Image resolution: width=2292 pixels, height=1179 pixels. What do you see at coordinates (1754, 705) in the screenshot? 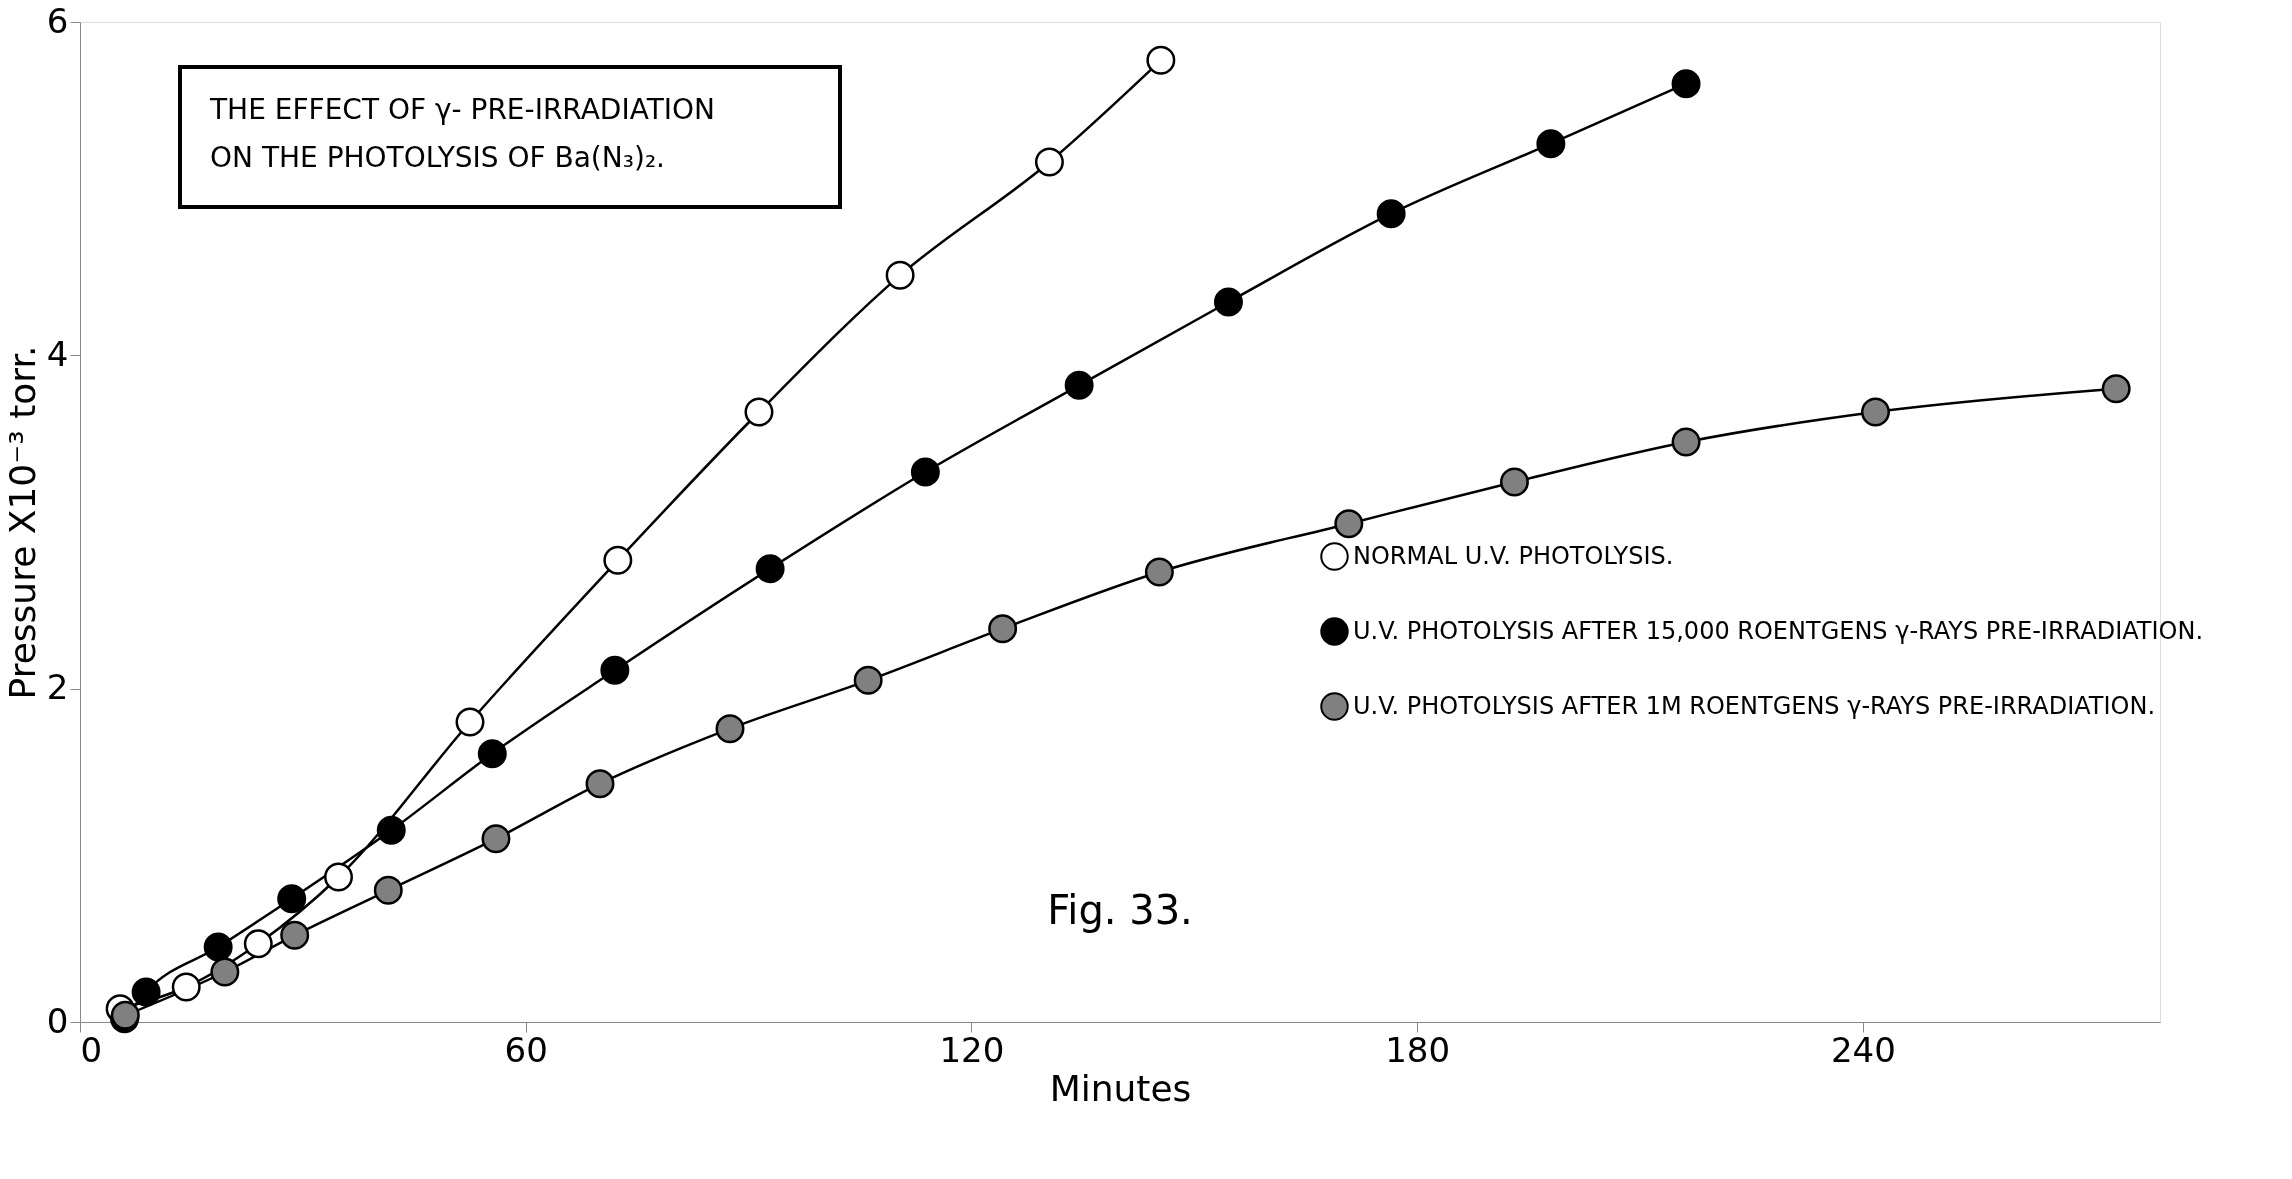
I see `legend-label: U.V. PHOTOLYSIS AFTER 1M ROENTGENS γ-RAYS PRE-IRRADIATION.` at bounding box center [1754, 705].